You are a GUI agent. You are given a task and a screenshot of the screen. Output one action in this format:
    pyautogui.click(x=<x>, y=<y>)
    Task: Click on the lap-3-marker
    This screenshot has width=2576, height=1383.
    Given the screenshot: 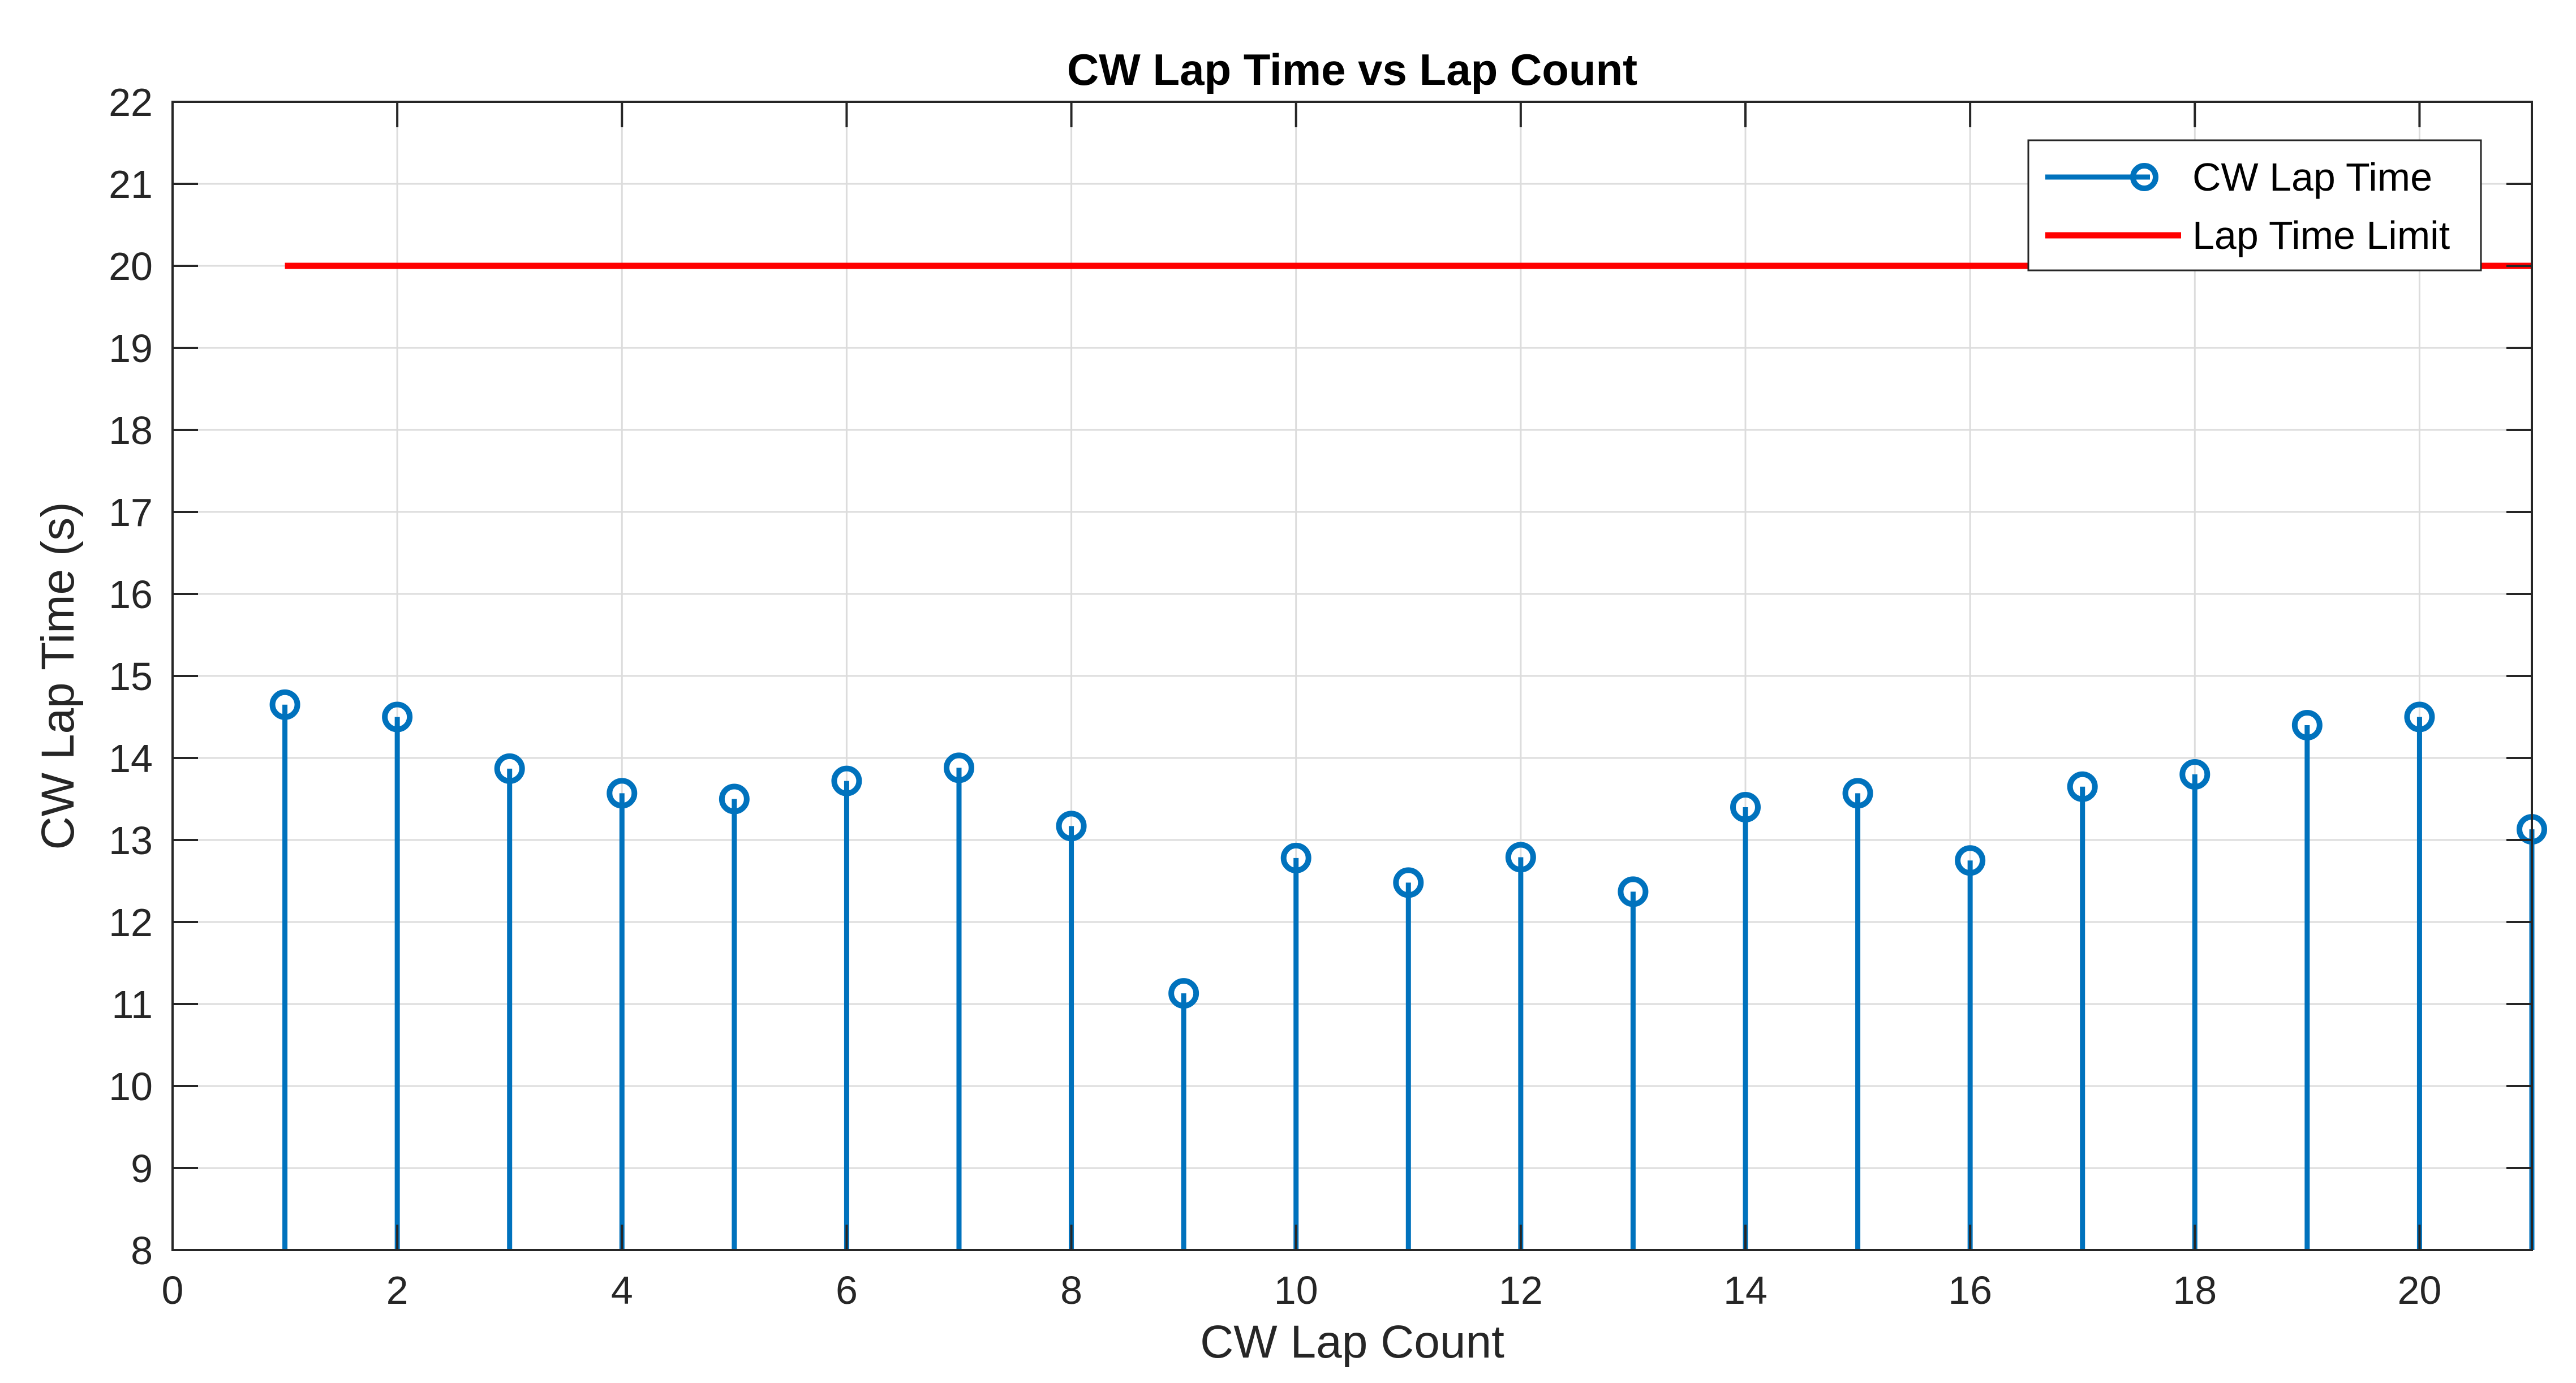 What is the action you would take?
    pyautogui.click(x=509, y=768)
    